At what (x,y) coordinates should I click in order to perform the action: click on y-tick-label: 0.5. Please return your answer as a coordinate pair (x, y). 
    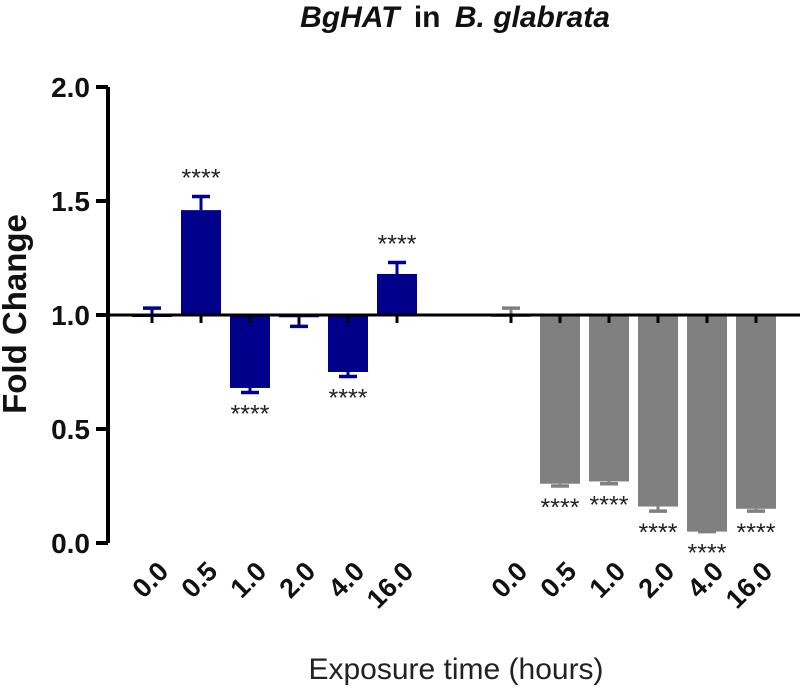
    Looking at the image, I should click on (70, 429).